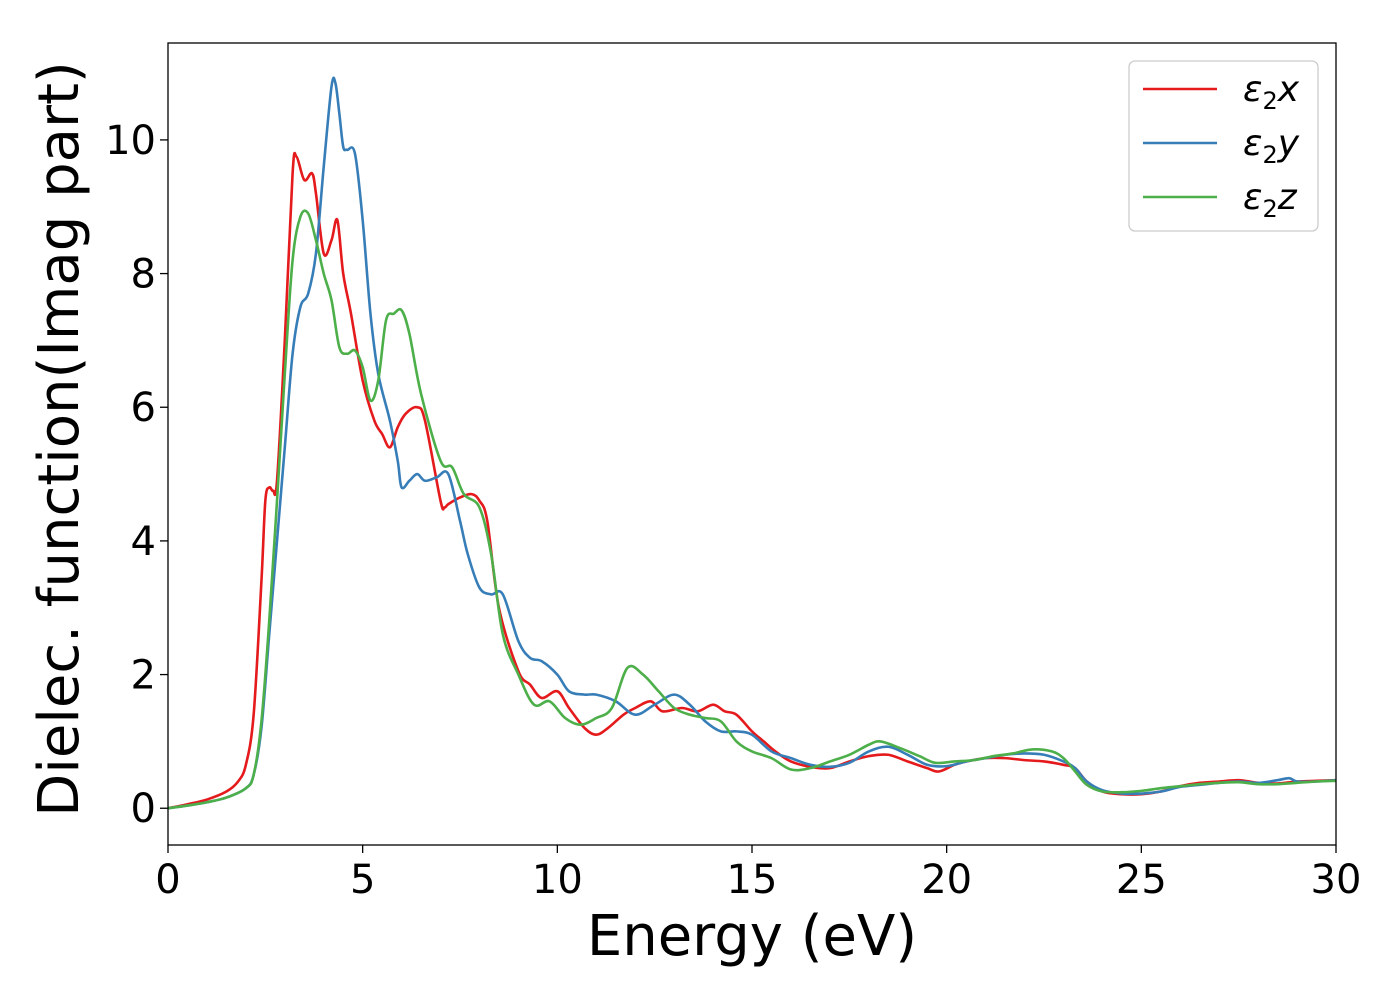 The image size is (1400, 1000). What do you see at coordinates (136, 475) in the screenshot?
I see `y-axis: 0 2 4 6 8 10` at bounding box center [136, 475].